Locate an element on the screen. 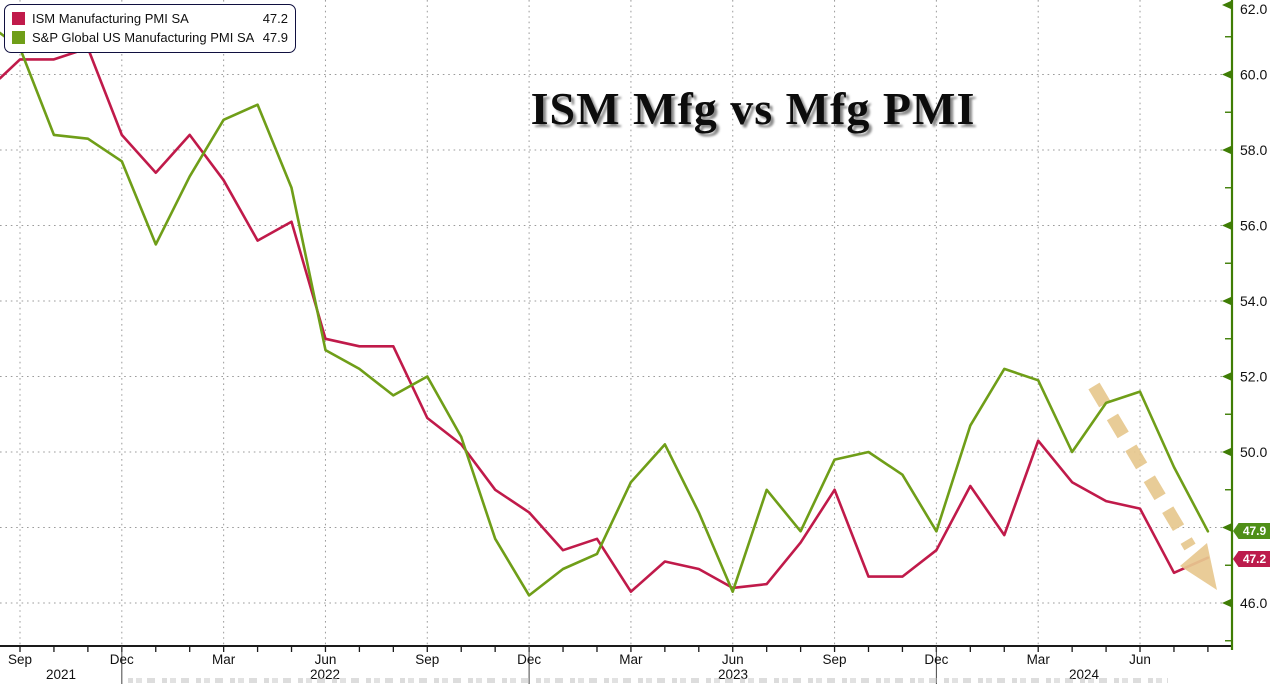 This screenshot has width=1270, height=684. y-tick-label: 56.0 is located at coordinates (1253, 226).